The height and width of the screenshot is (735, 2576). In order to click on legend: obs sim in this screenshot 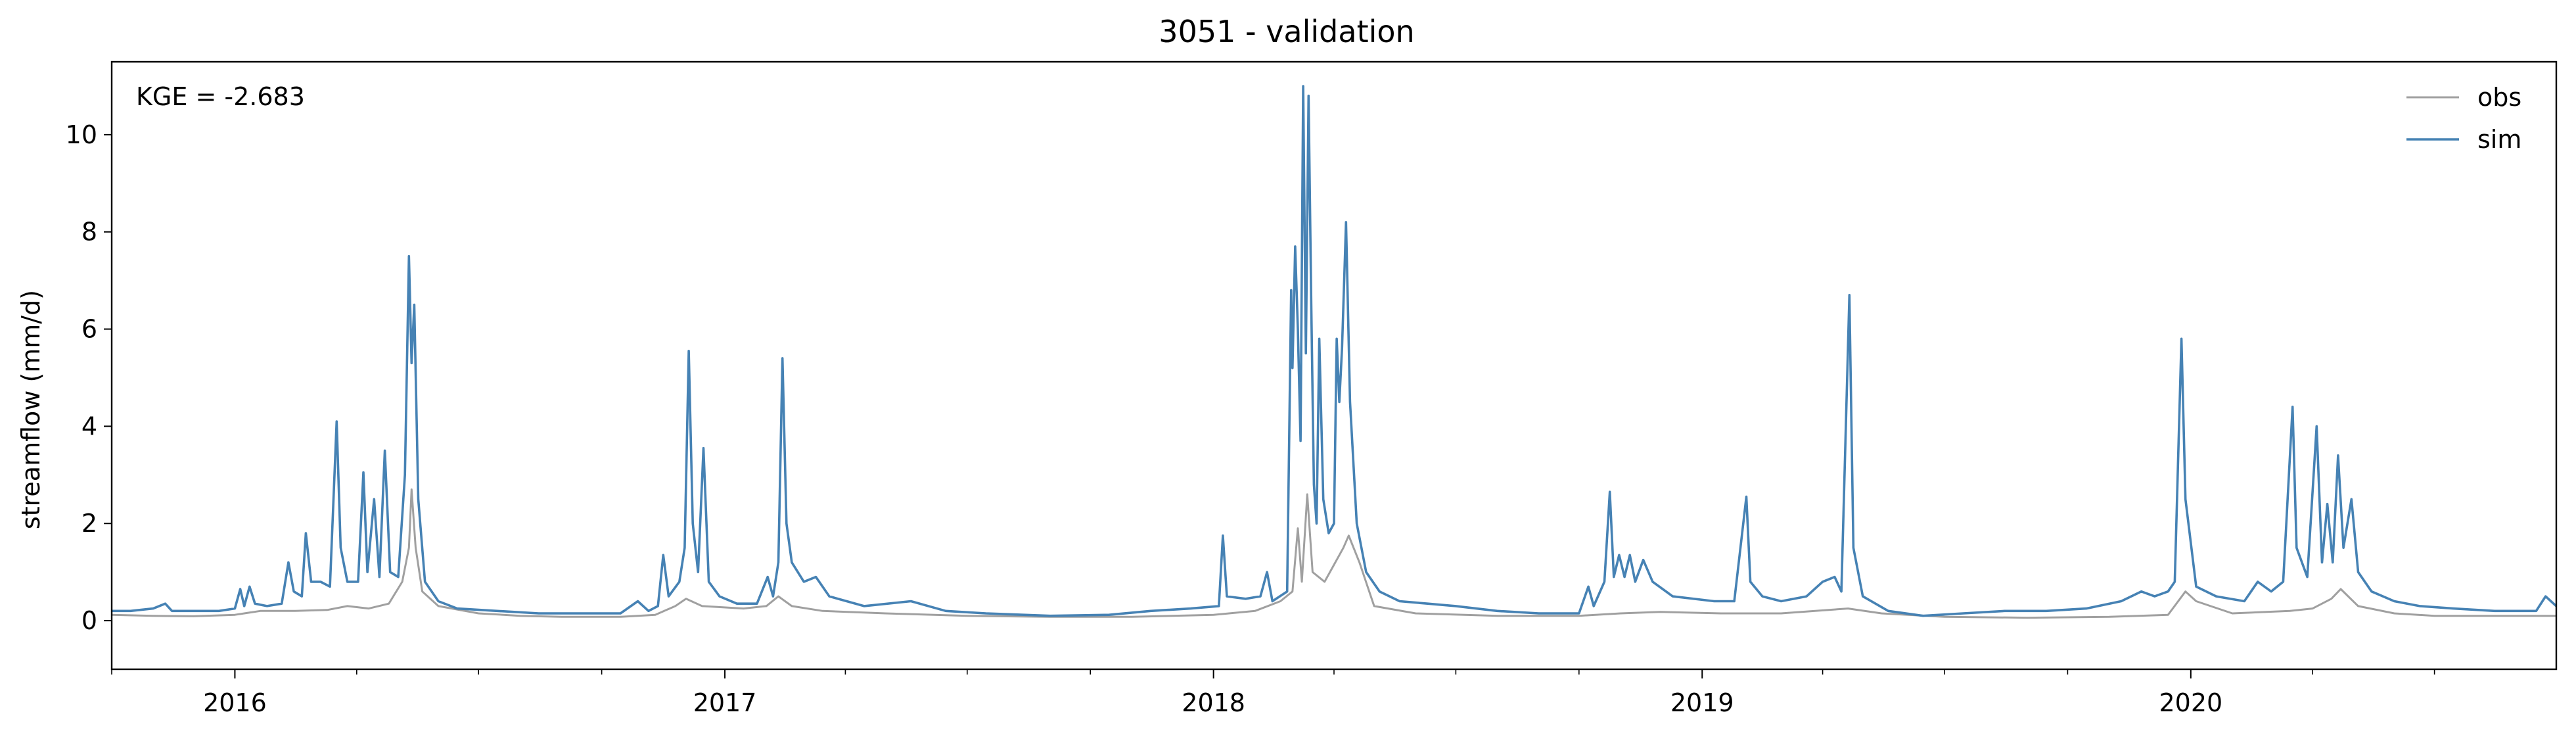, I will do `click(2463, 118)`.